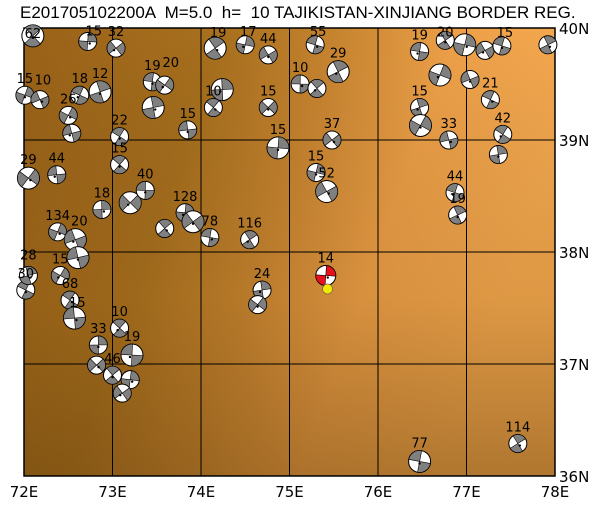  What do you see at coordinates (218, 33) in the screenshot?
I see `depth-label: 19` at bounding box center [218, 33].